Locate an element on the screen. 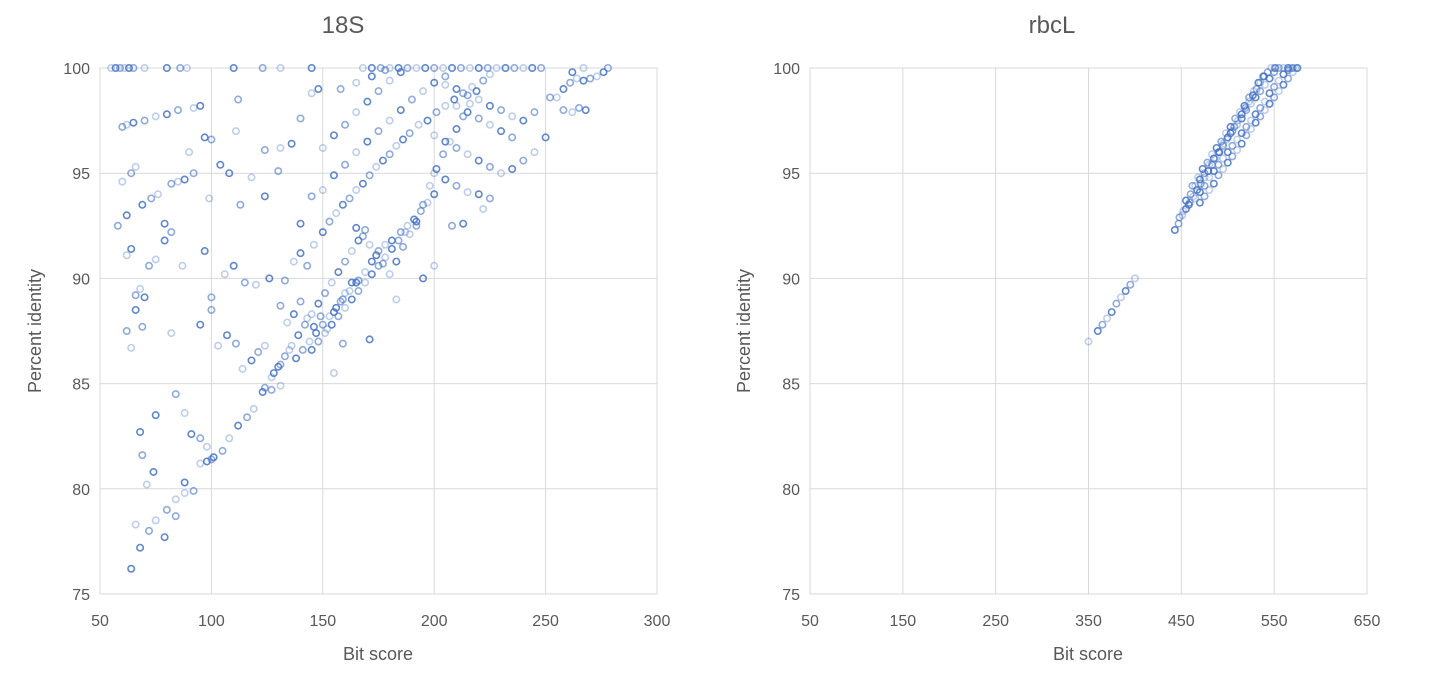  chart0-x-tick-label: 150 is located at coordinates (322, 621).